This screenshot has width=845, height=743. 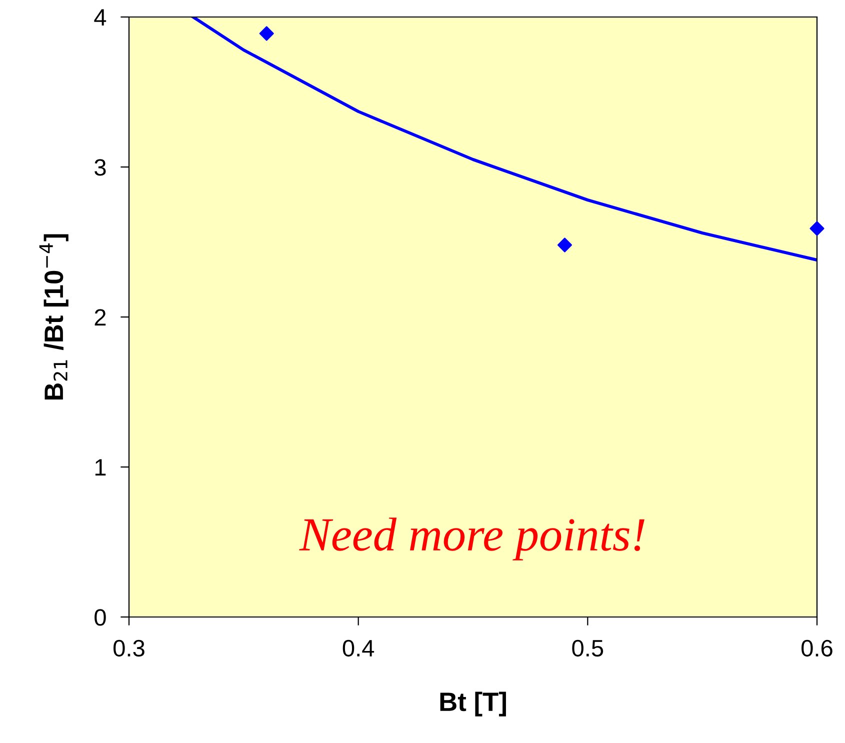 What do you see at coordinates (100, 467) in the screenshot?
I see `y-tick-label: 1` at bounding box center [100, 467].